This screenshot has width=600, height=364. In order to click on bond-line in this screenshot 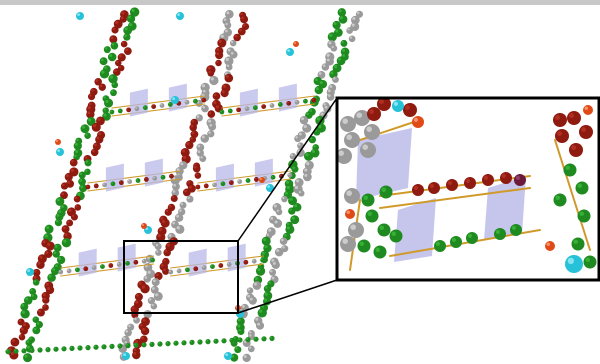, I will do `click(134, 177)`.